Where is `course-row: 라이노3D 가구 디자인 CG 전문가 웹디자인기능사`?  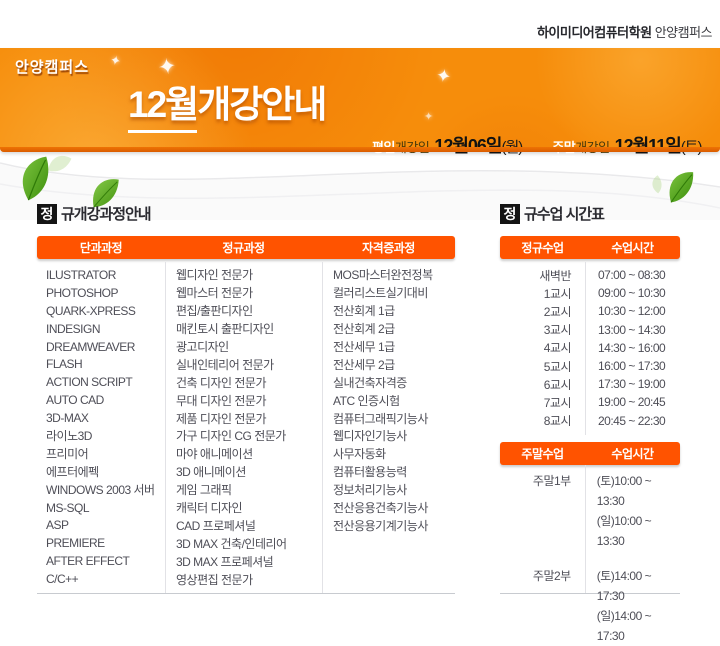
course-row: 라이노3D 가구 디자인 CG 전문가 웹디자인기능사 is located at coordinates (246, 436).